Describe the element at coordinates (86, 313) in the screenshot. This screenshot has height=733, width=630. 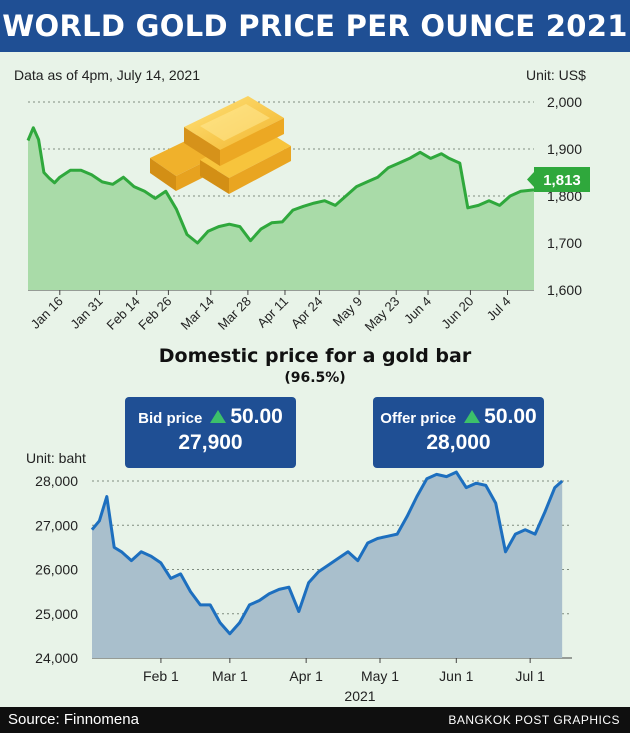
I see `x-tick-label: Jan 31` at that location.